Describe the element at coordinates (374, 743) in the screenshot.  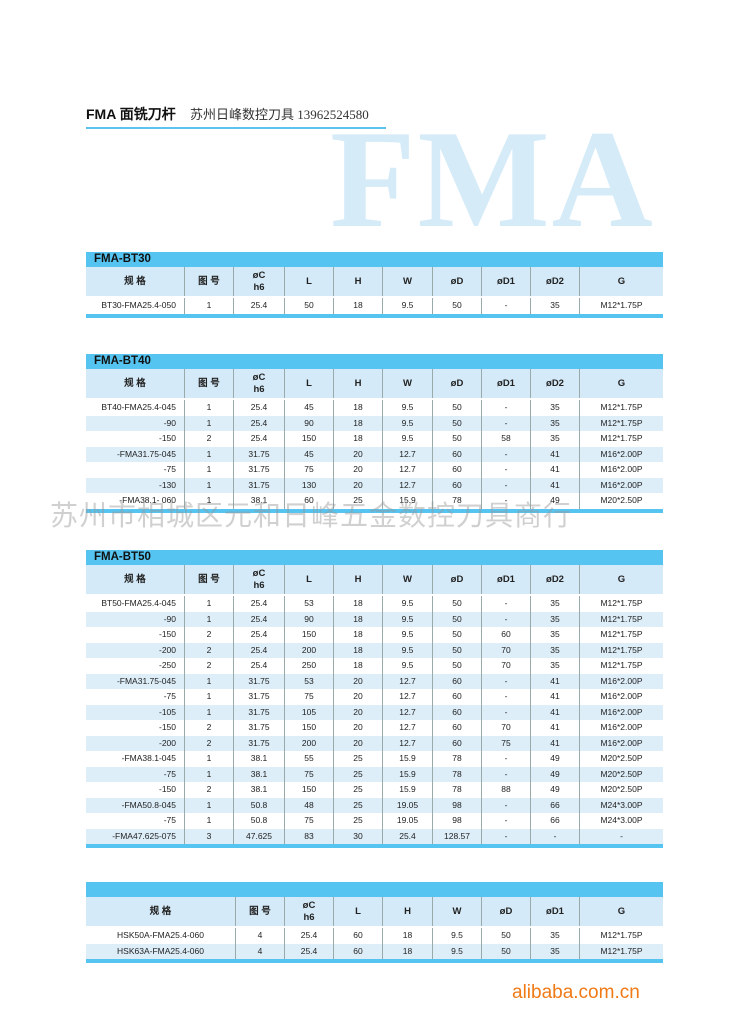
I see `table-row: -200 2 31.75 200 20 12.7 60 75 41 M16*2.00P` at that location.